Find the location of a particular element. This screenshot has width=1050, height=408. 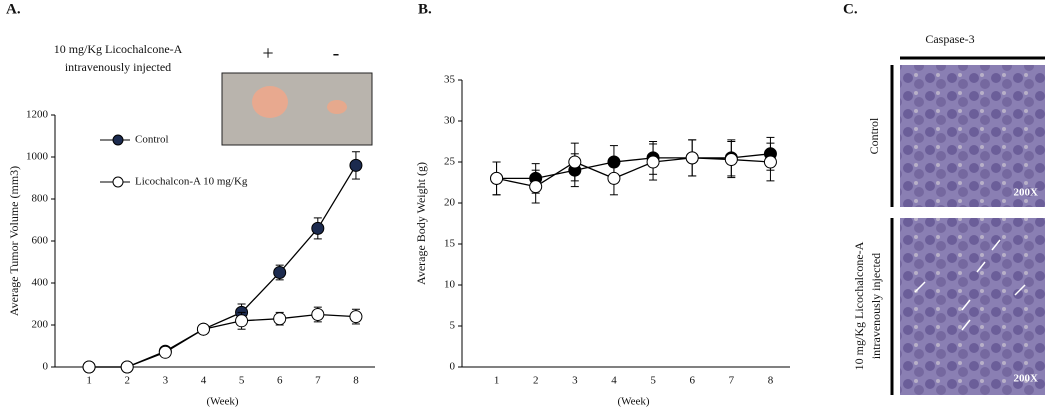

legend-label: Control is located at coordinates (152, 140).